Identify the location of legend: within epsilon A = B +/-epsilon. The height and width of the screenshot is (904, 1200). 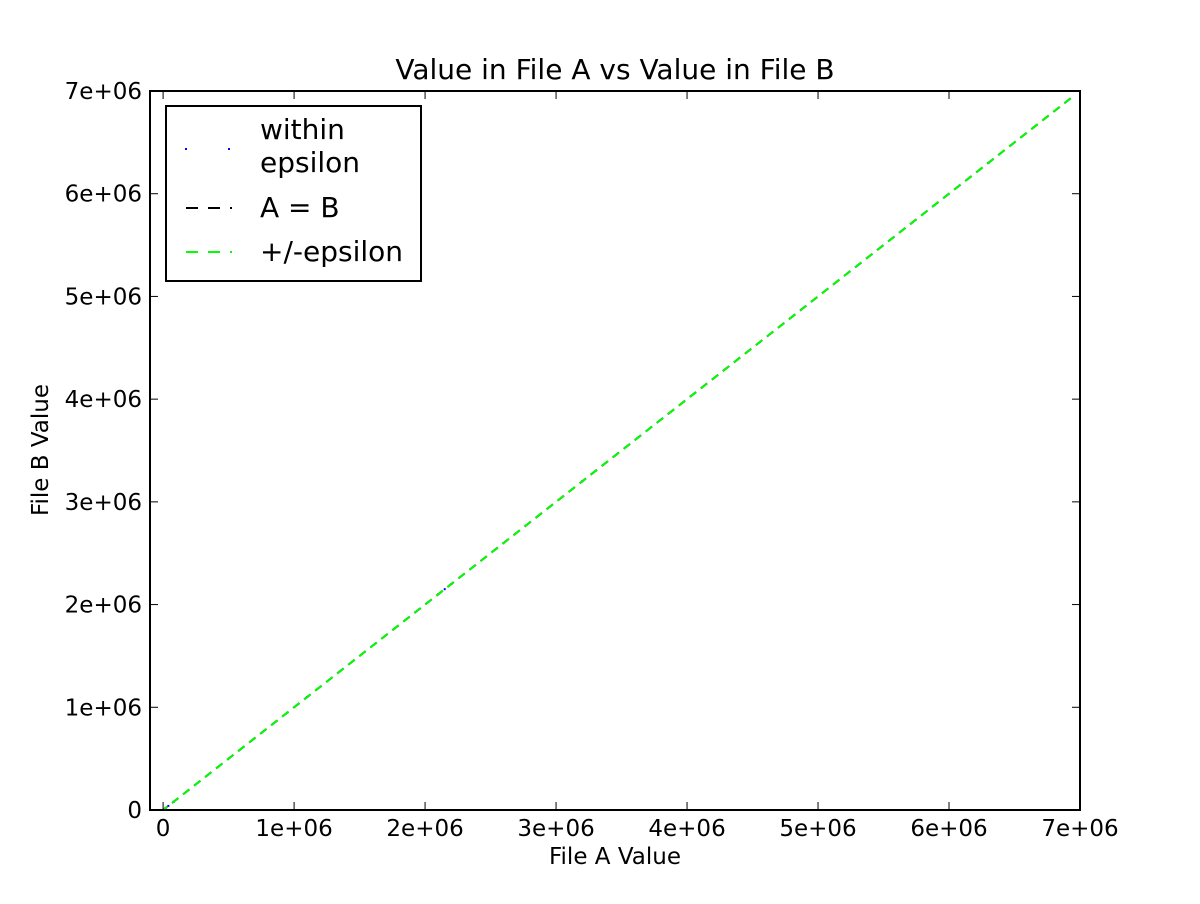
(293, 193).